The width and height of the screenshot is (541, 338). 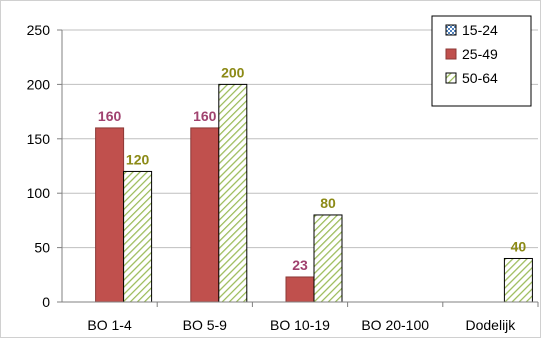 I want to click on data-label: 200, so click(x=233, y=72).